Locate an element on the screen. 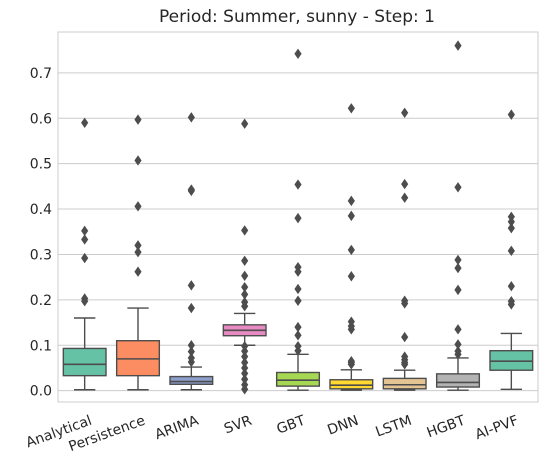 Image resolution: width=550 pixels, height=458 pixels. x-tick-label: GBT is located at coordinates (291, 425).